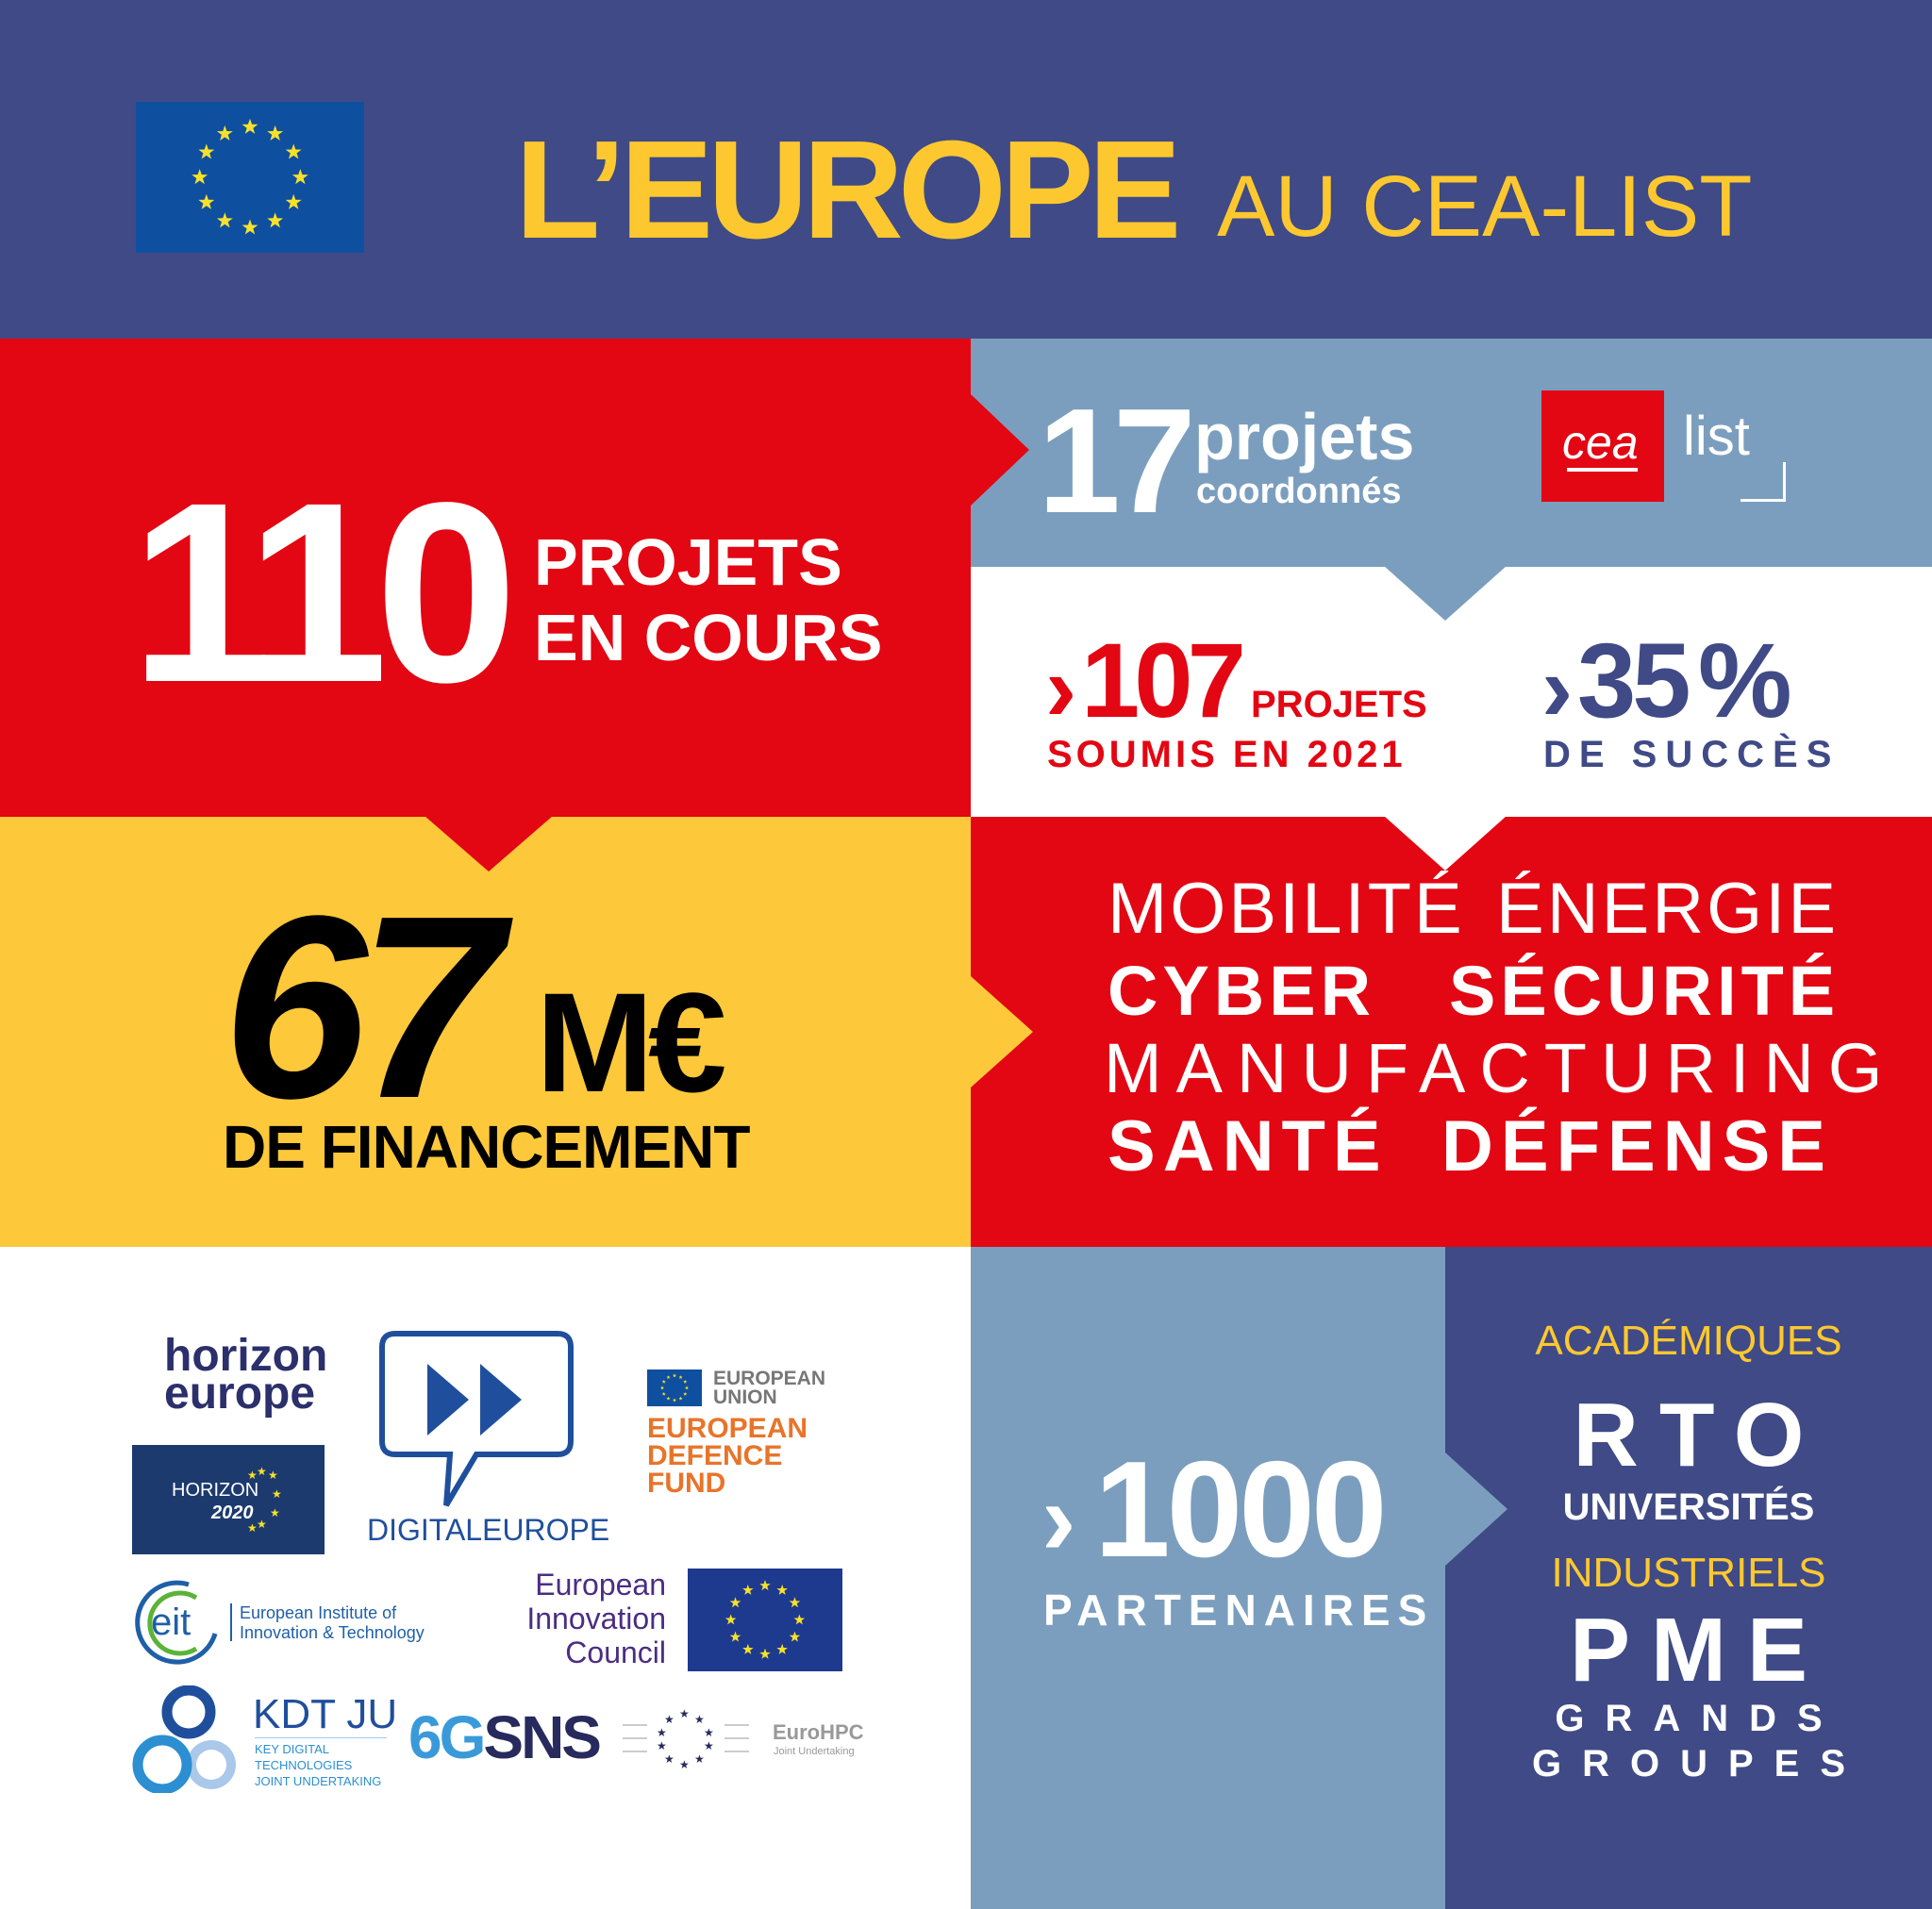 Image resolution: width=1932 pixels, height=1909 pixels. What do you see at coordinates (250, 177) in the screenshot?
I see `eu-flag-icon` at bounding box center [250, 177].